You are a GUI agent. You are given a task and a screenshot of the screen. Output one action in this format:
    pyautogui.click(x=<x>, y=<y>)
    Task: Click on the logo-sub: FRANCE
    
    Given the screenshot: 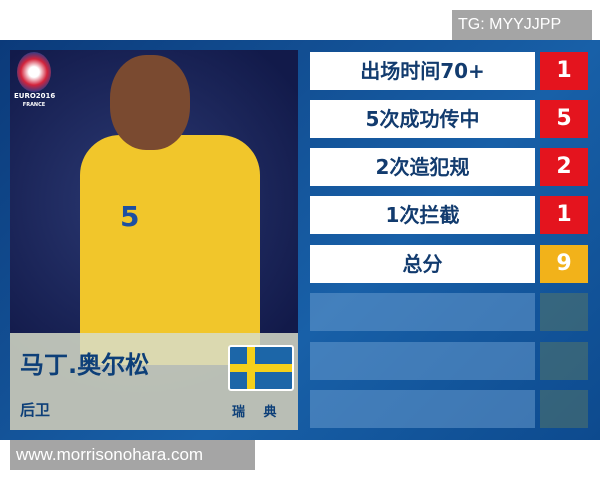 What is the action you would take?
    pyautogui.click(x=34, y=105)
    